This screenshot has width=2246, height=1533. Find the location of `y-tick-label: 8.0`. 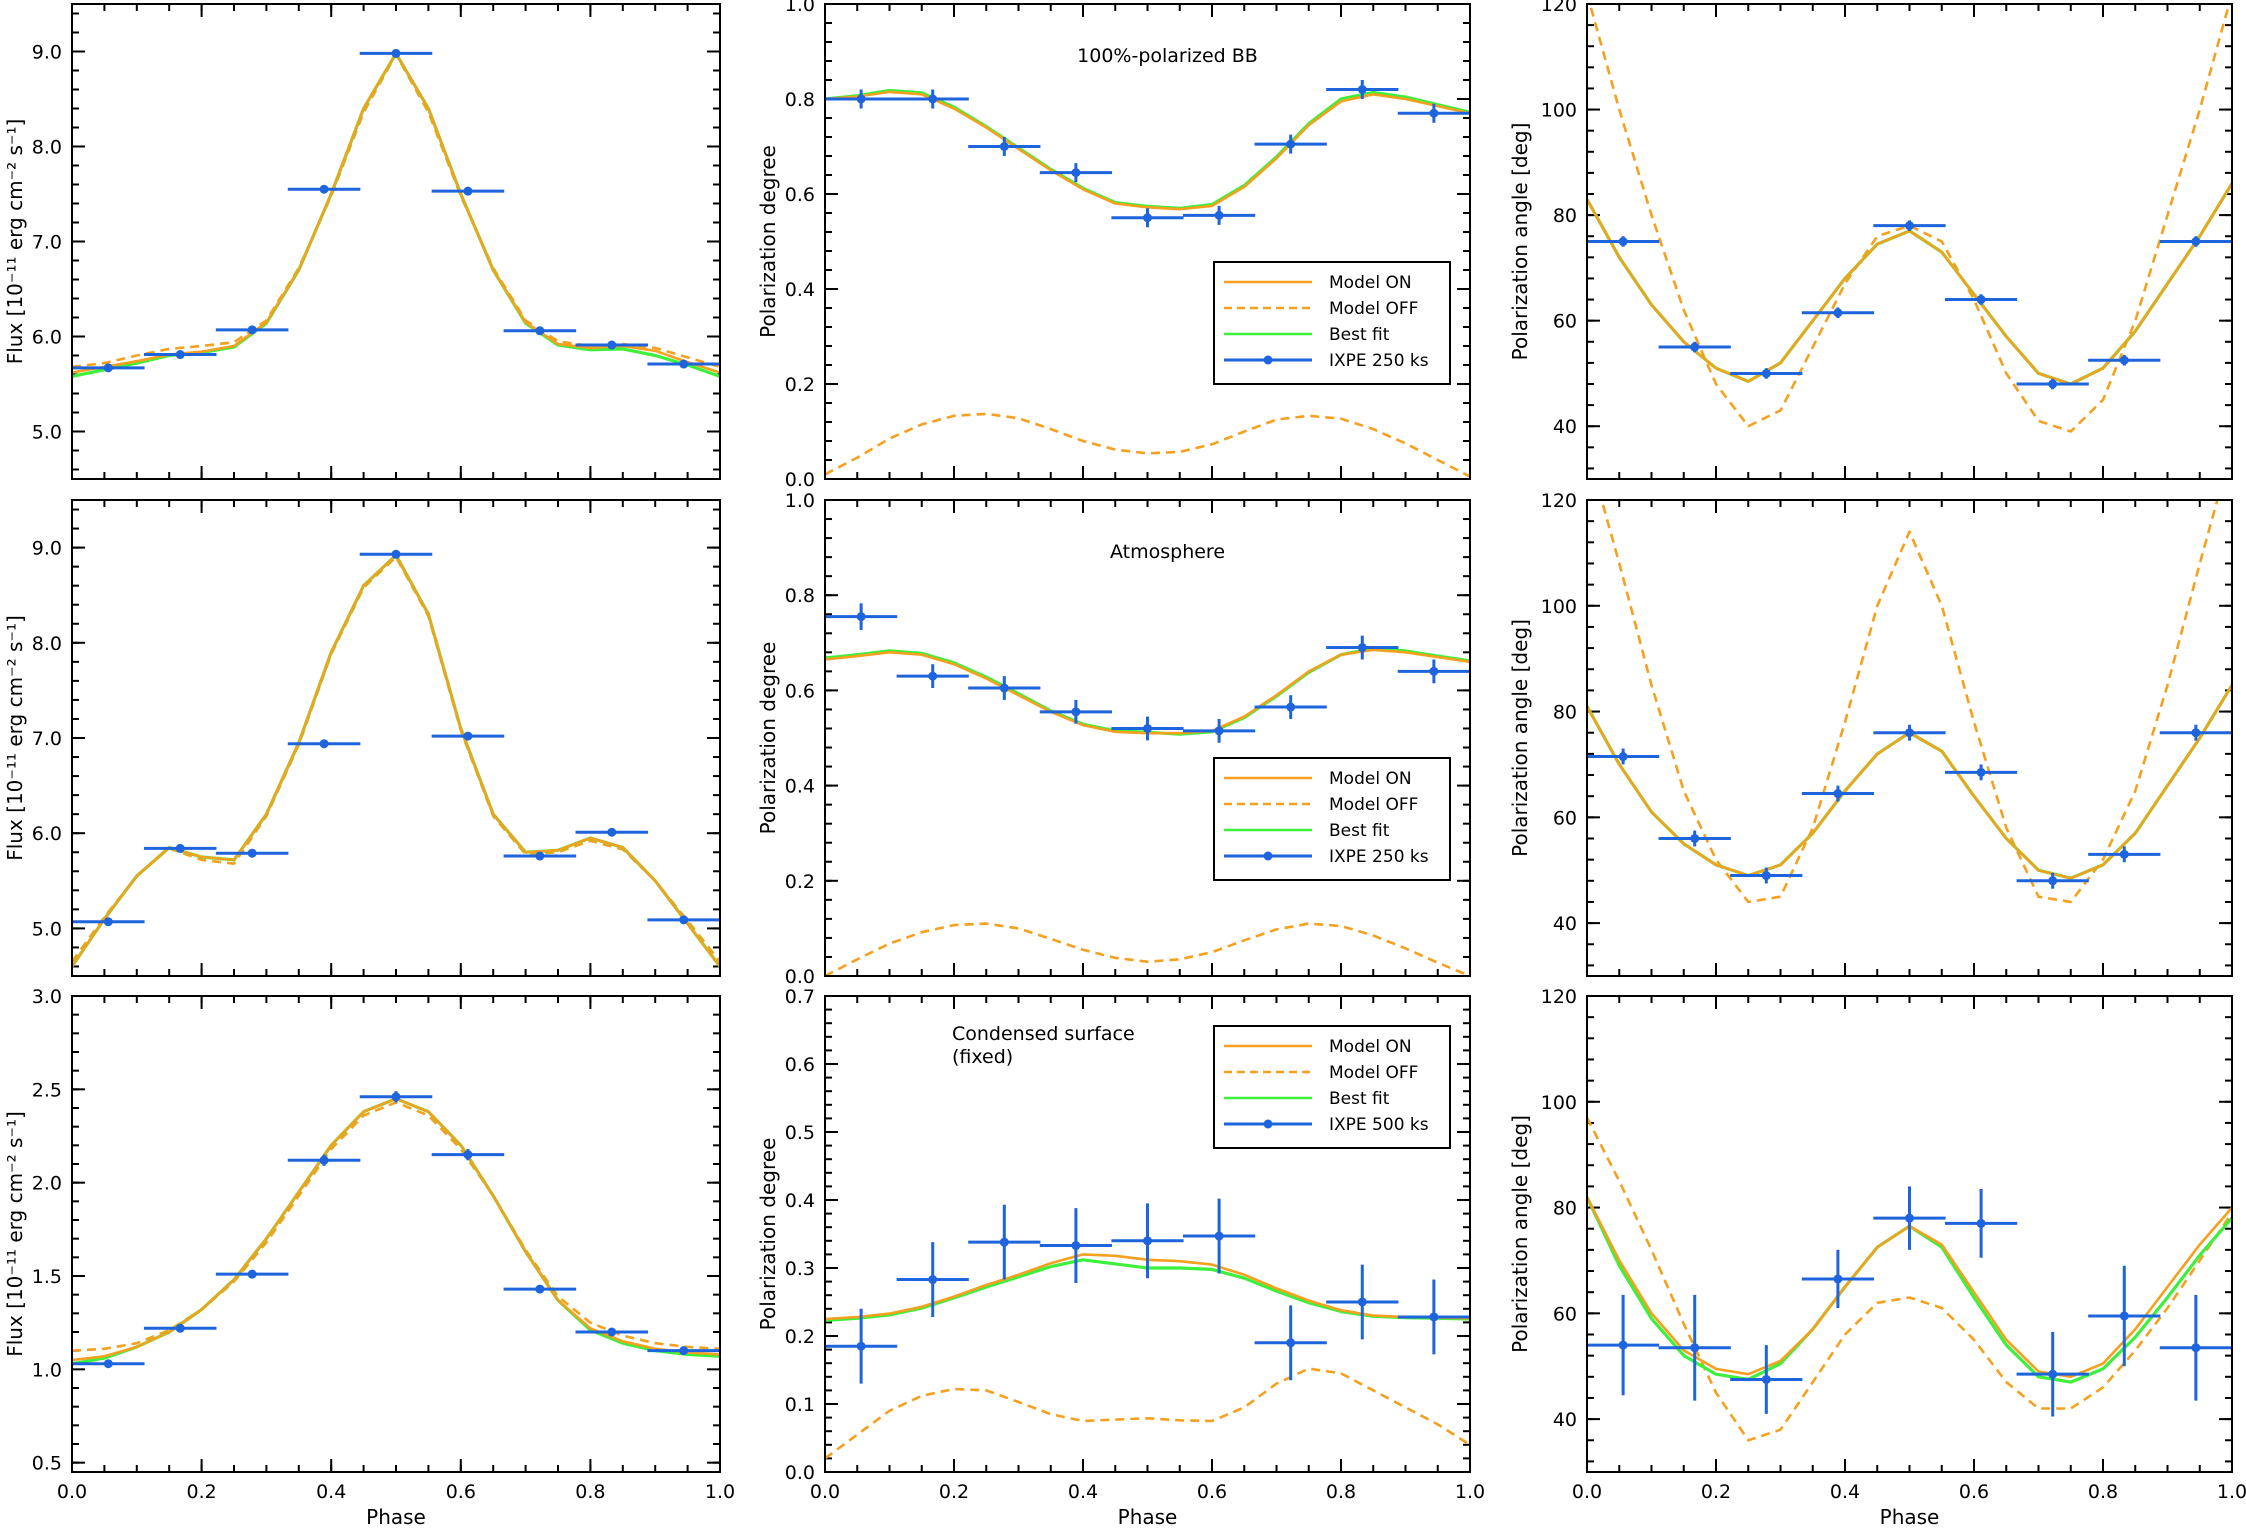

y-tick-label: 8.0 is located at coordinates (47, 644).